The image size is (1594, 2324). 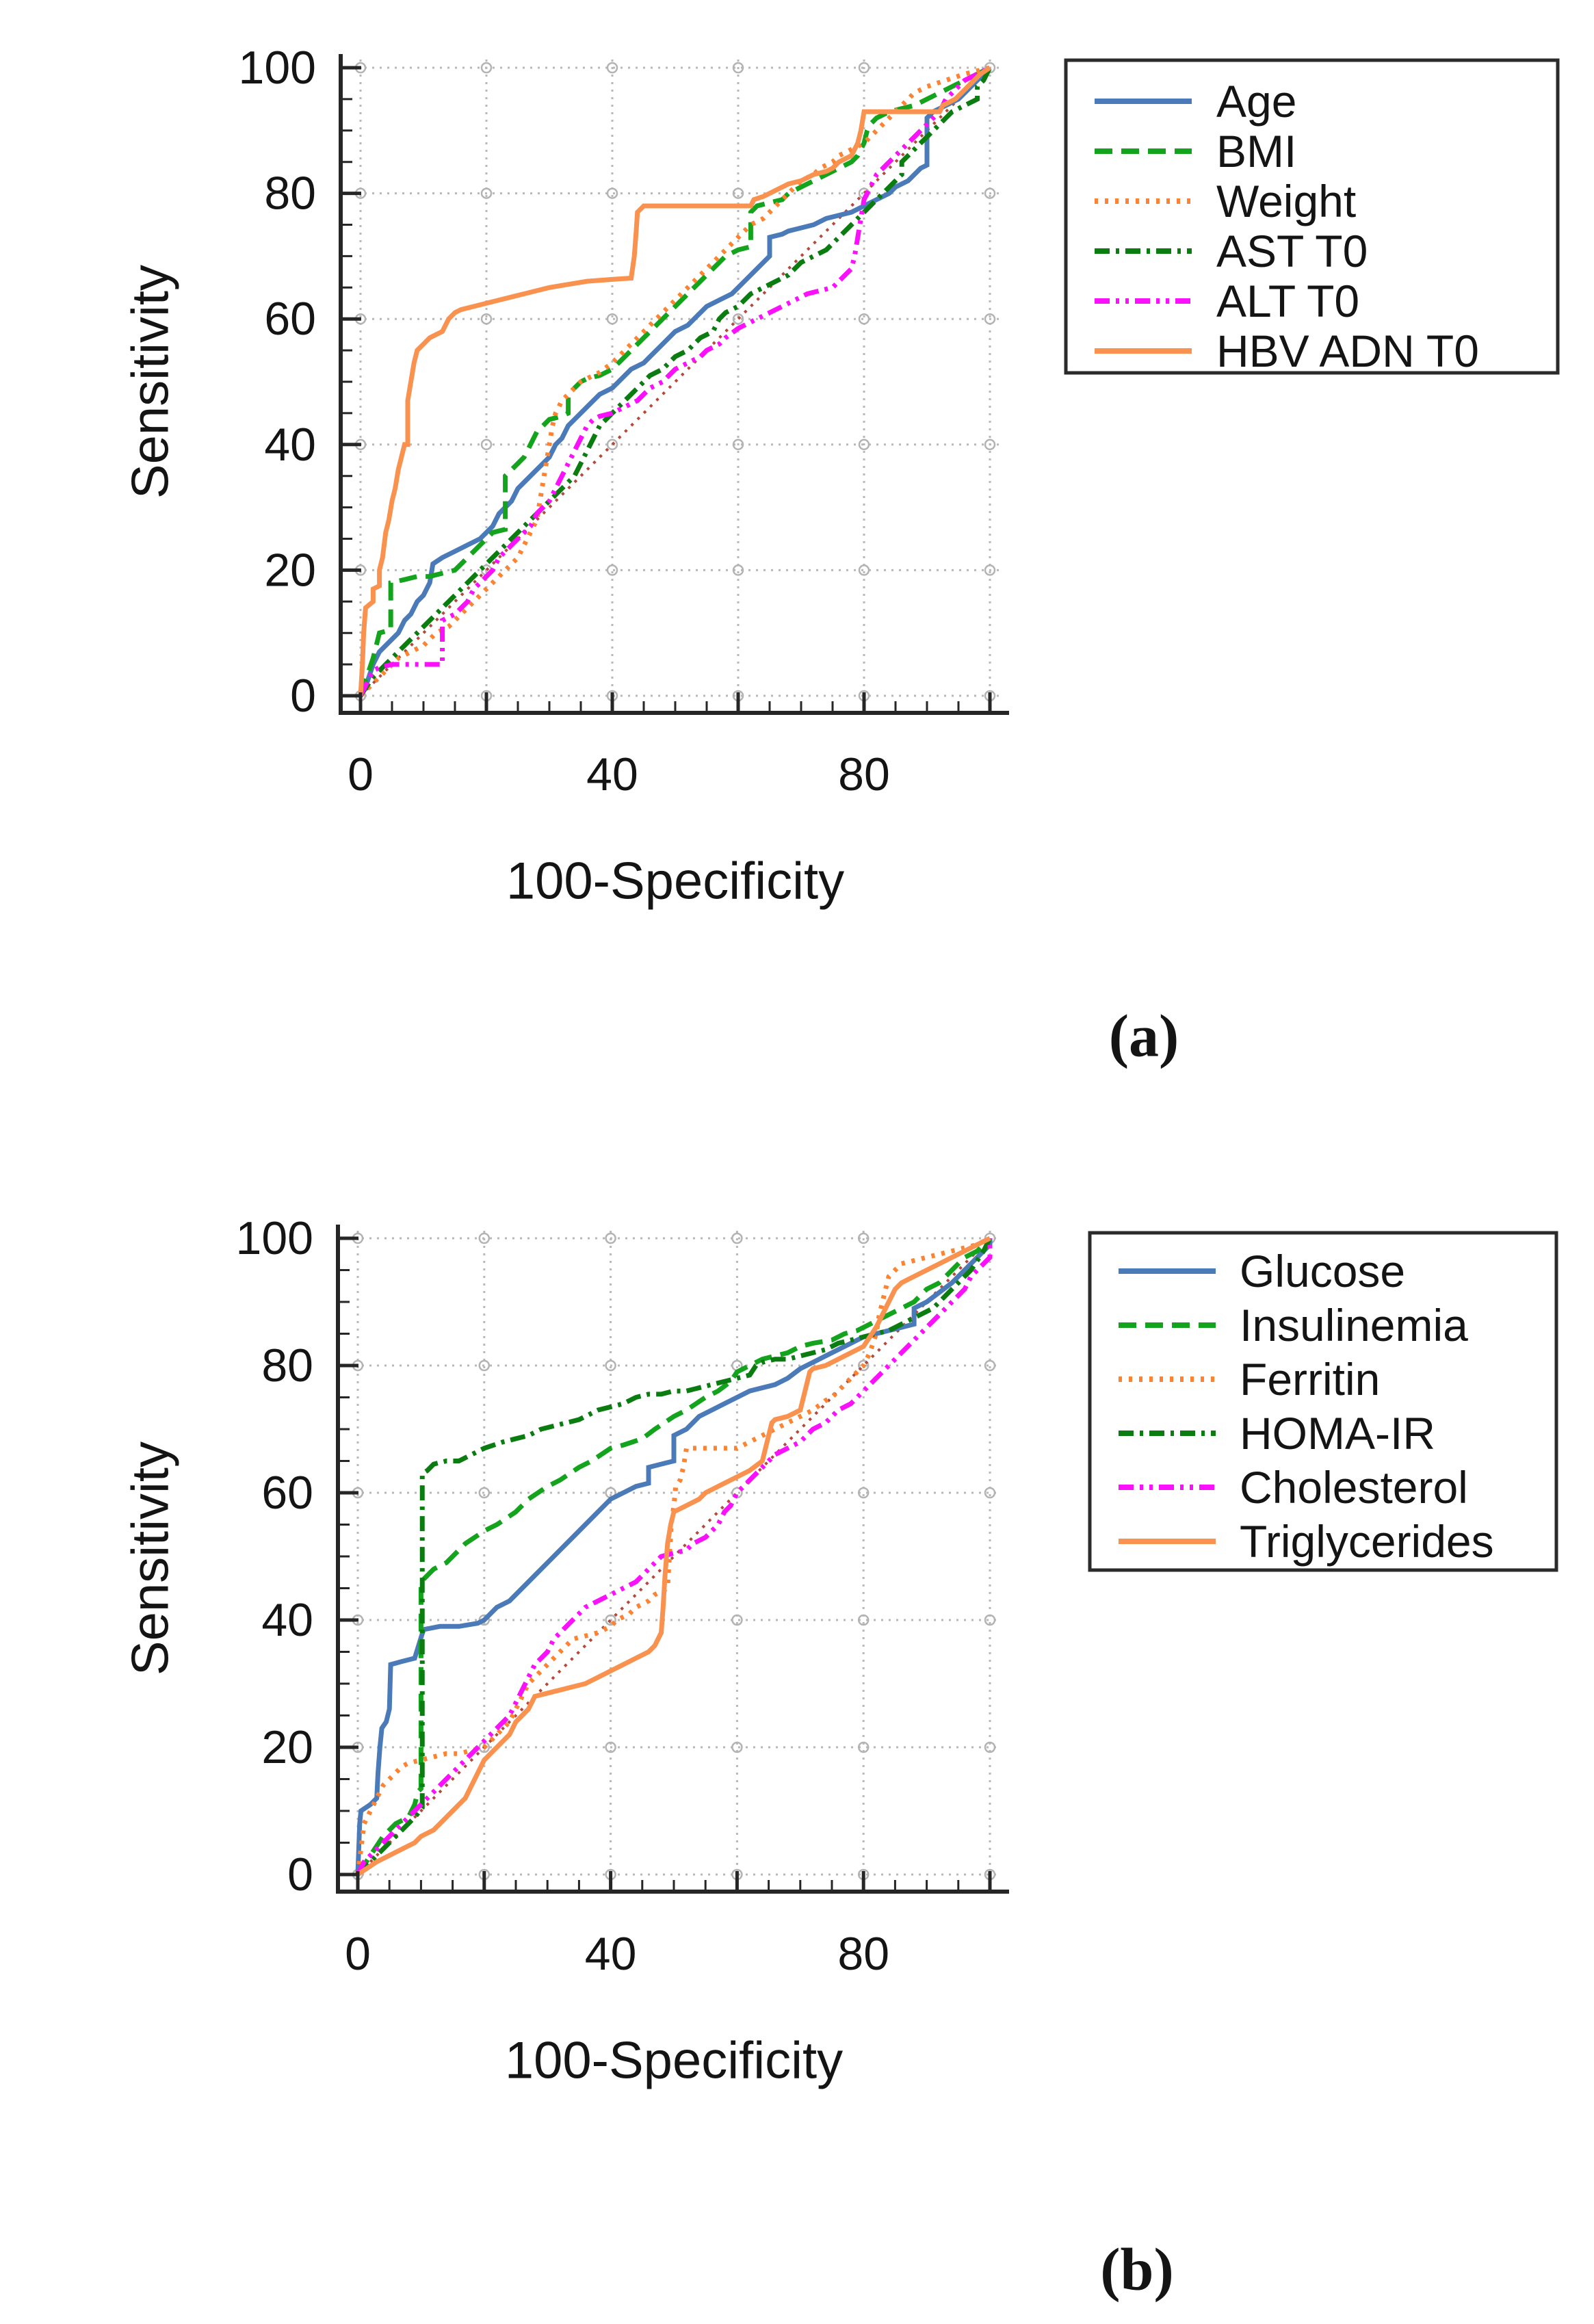 I want to click on legend-item-ferritin: Ferritin, so click(x=1249, y=1379).